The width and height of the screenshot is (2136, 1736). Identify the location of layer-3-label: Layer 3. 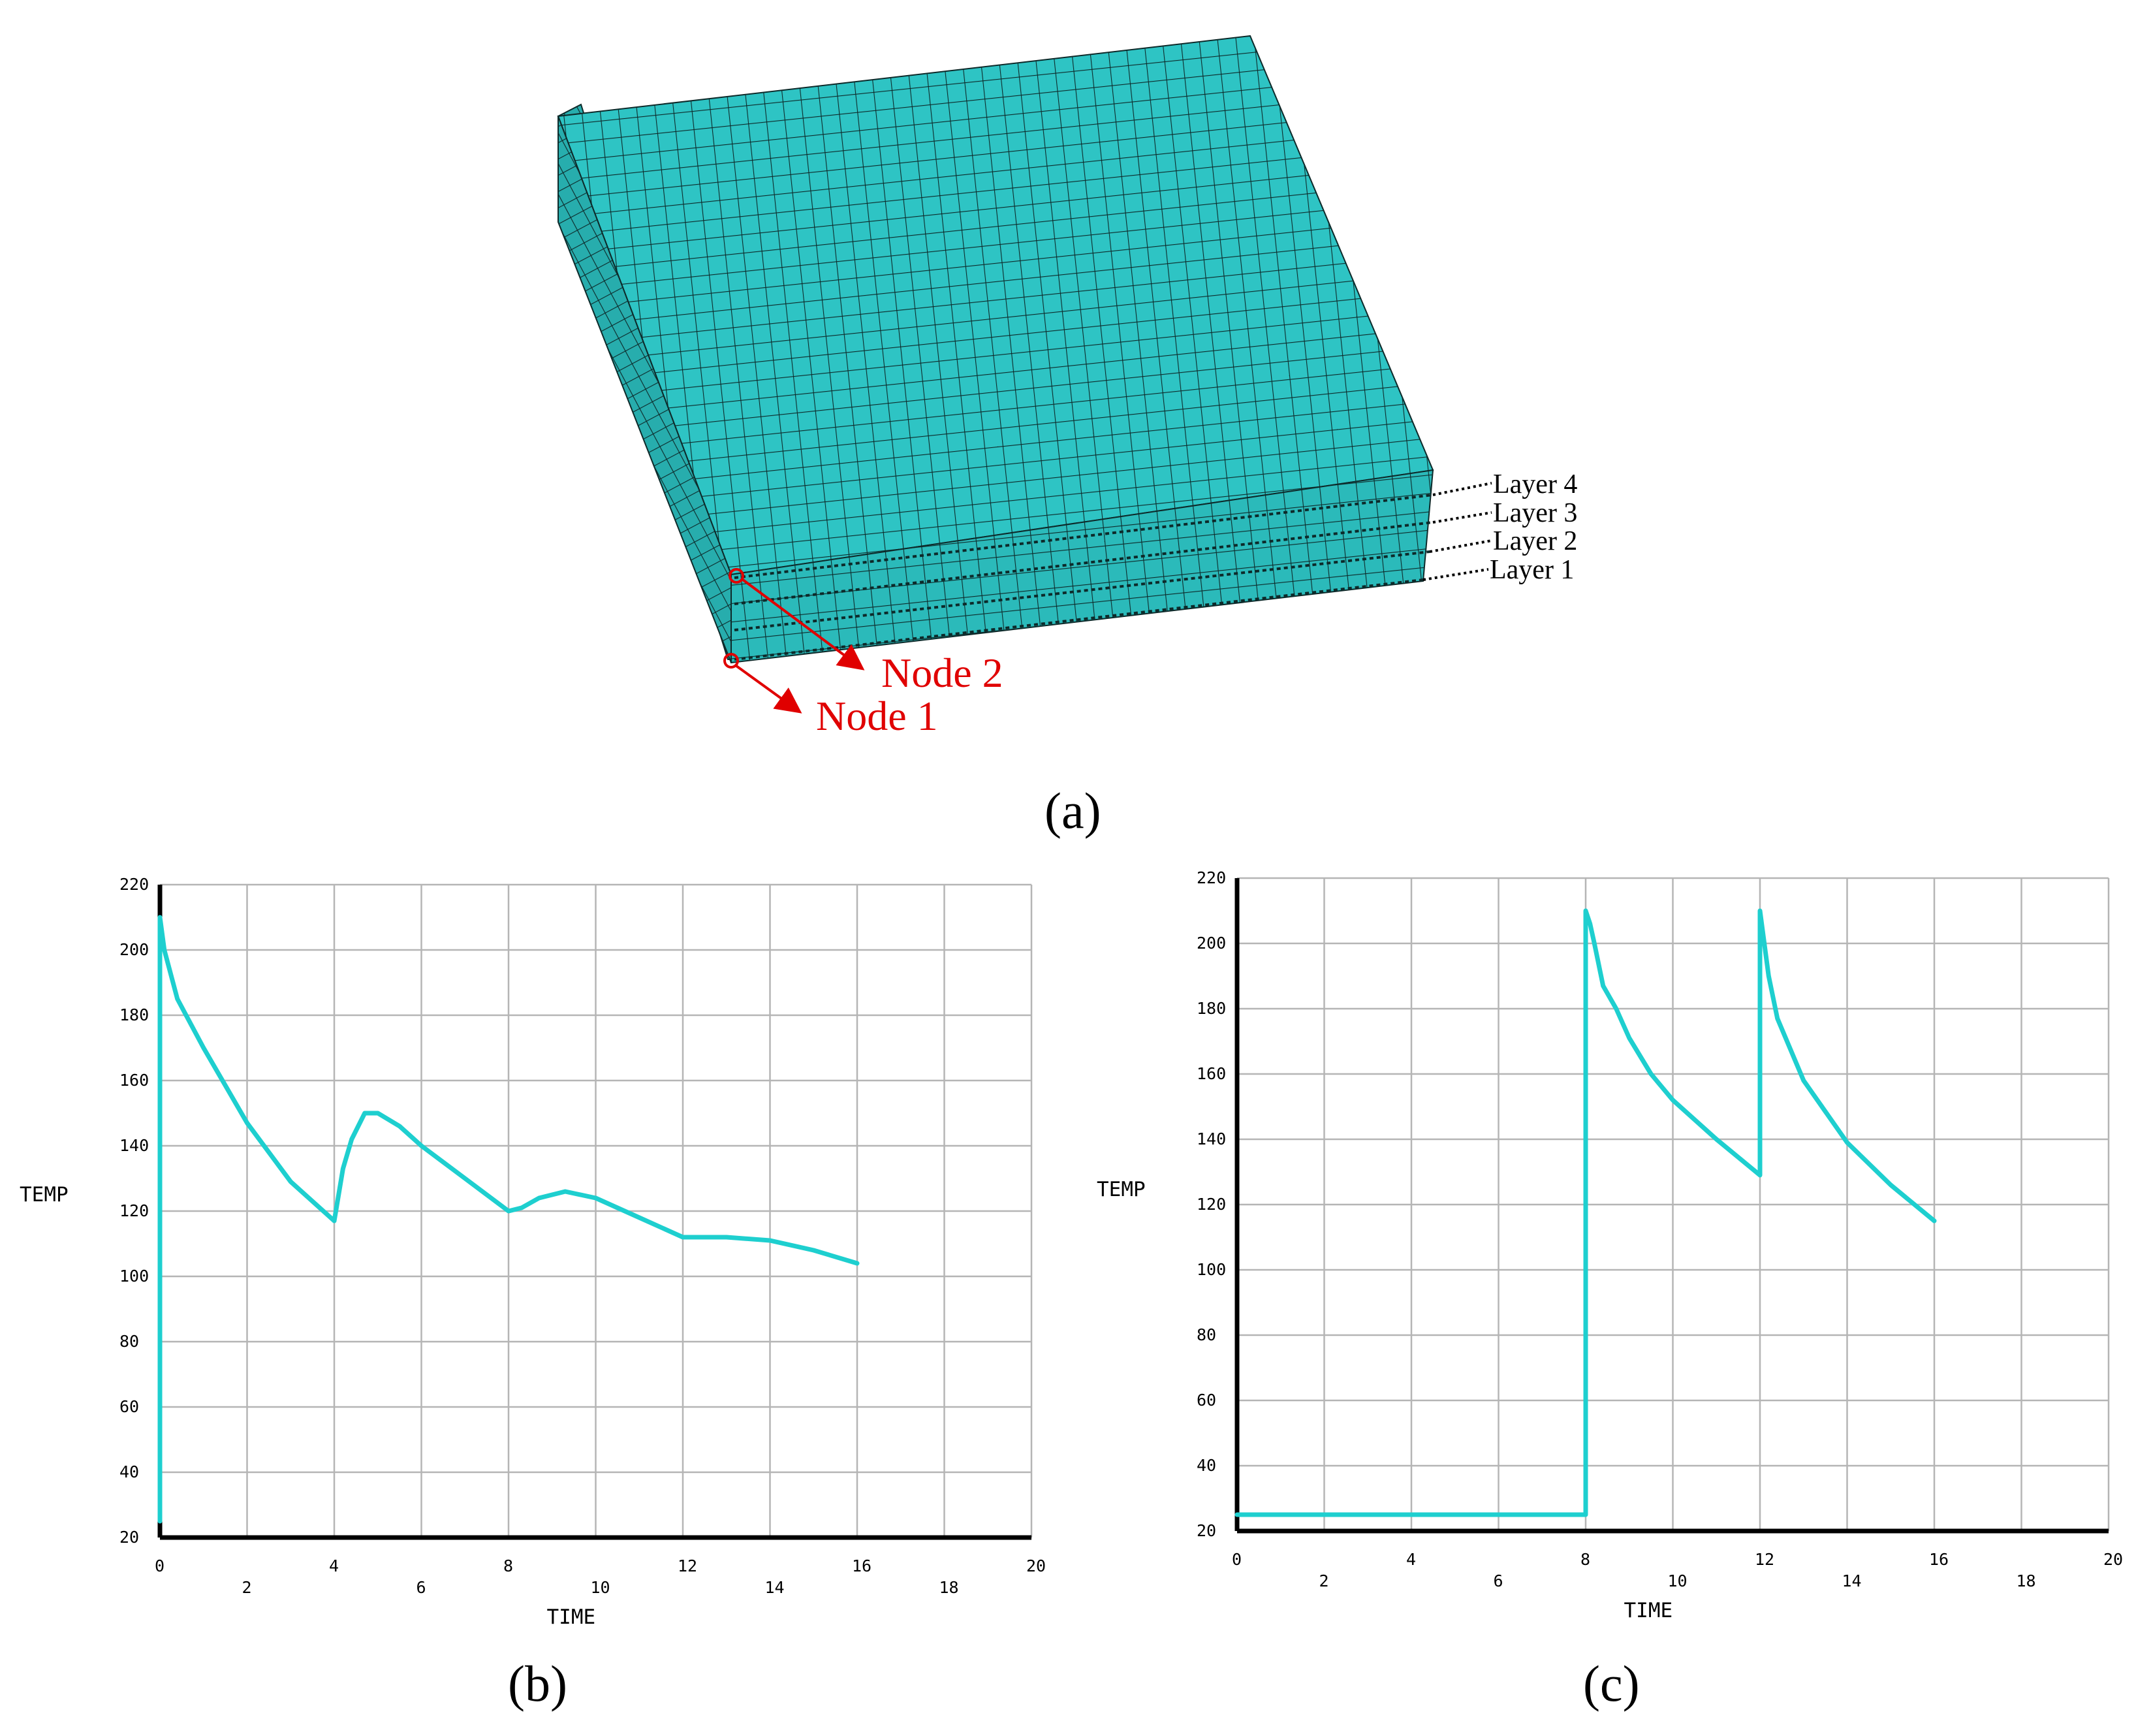
(1535, 513).